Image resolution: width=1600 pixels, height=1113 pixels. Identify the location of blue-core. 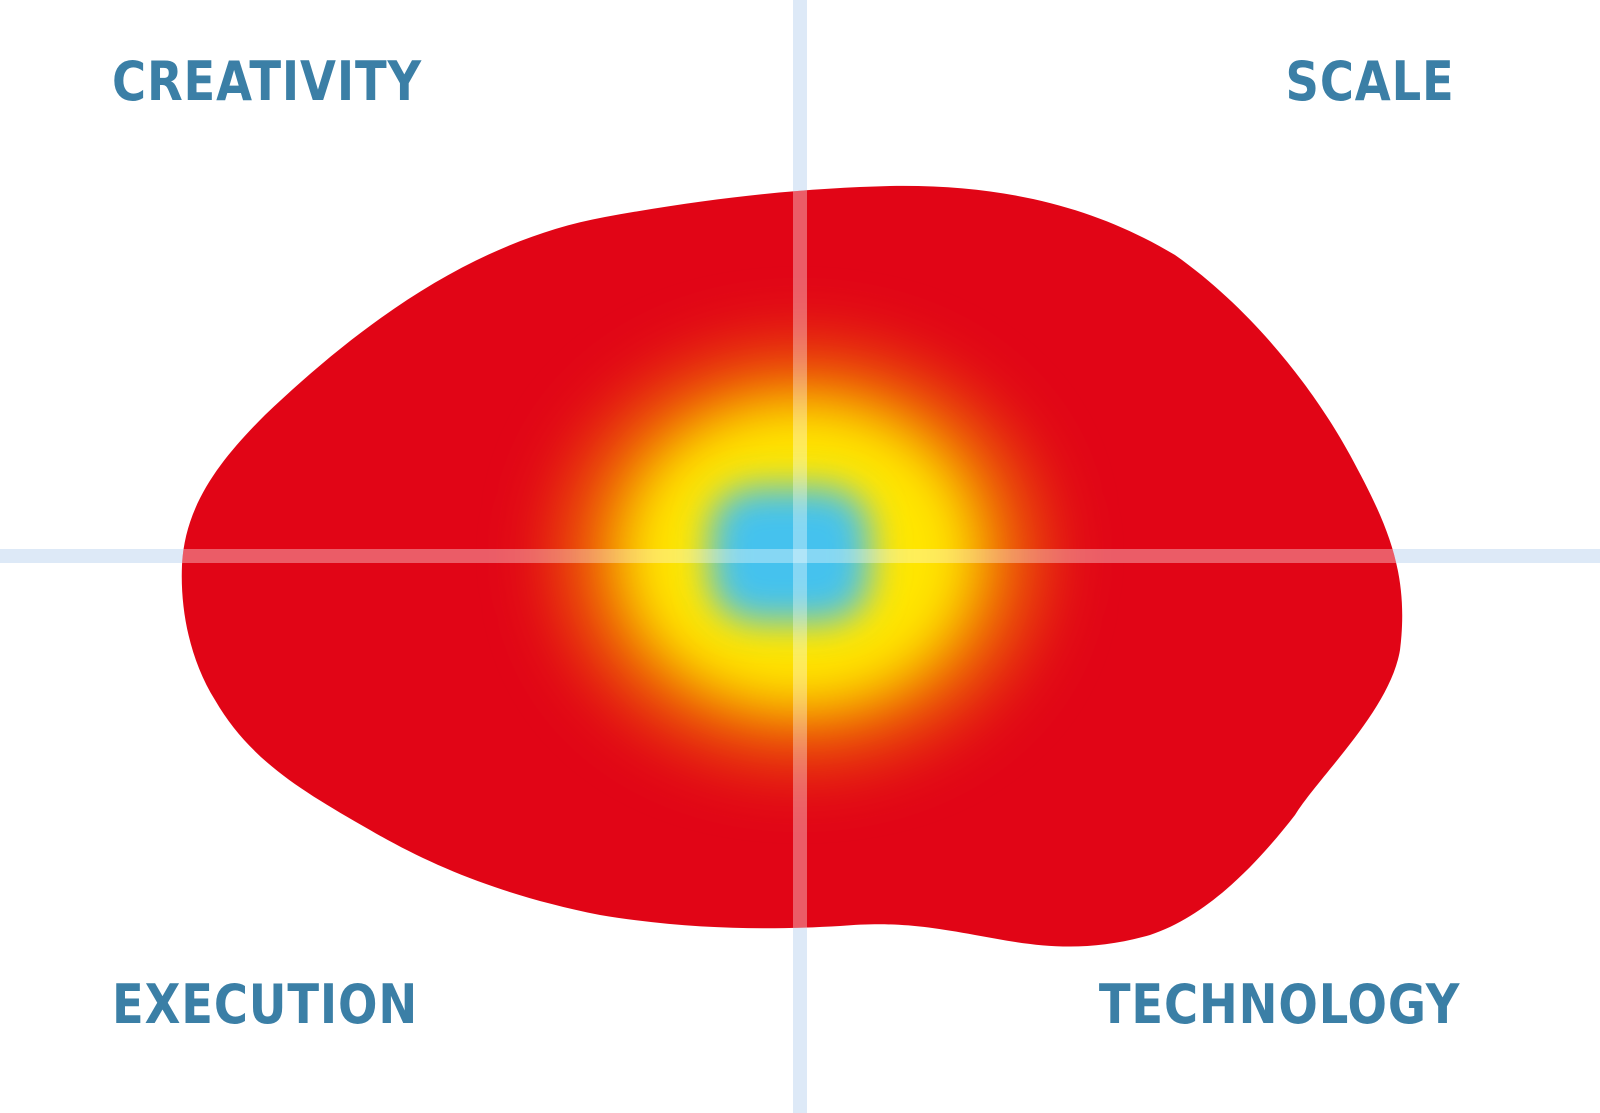
(790, 554).